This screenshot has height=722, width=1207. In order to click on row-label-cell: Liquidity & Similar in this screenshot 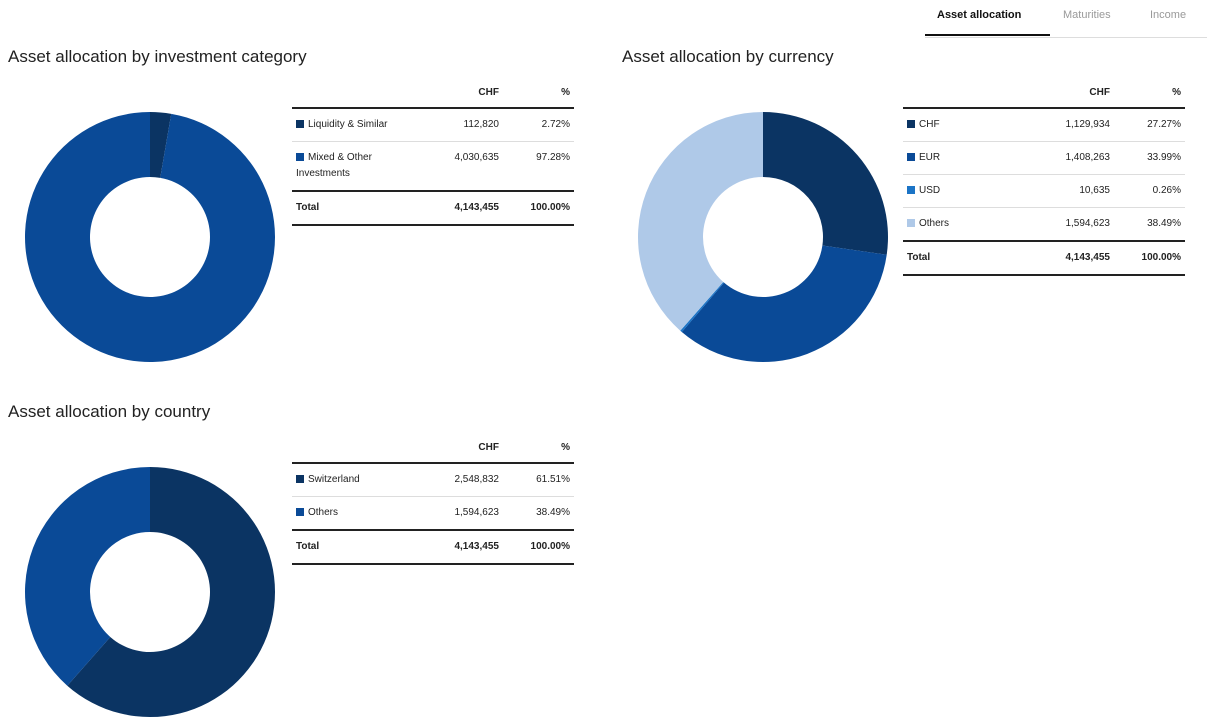, I will do `click(357, 125)`.